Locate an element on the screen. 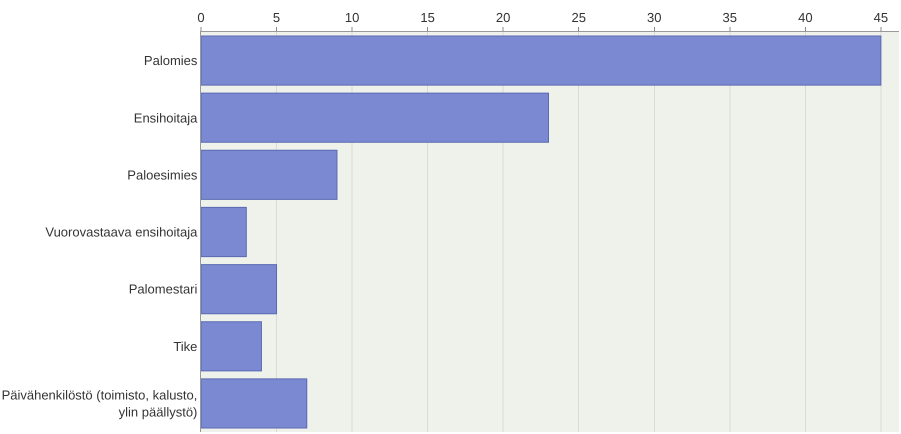 This screenshot has height=434, width=901. y-tick-label: Paloesimies is located at coordinates (162, 174).